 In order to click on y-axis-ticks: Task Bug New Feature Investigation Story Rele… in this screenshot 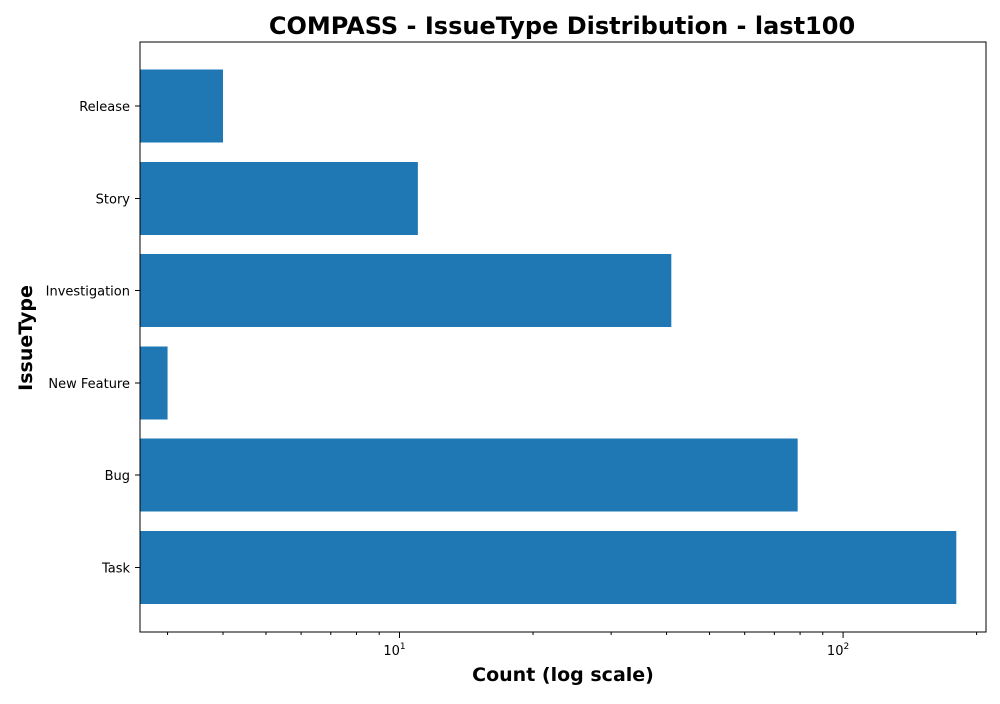, I will do `click(93, 338)`.